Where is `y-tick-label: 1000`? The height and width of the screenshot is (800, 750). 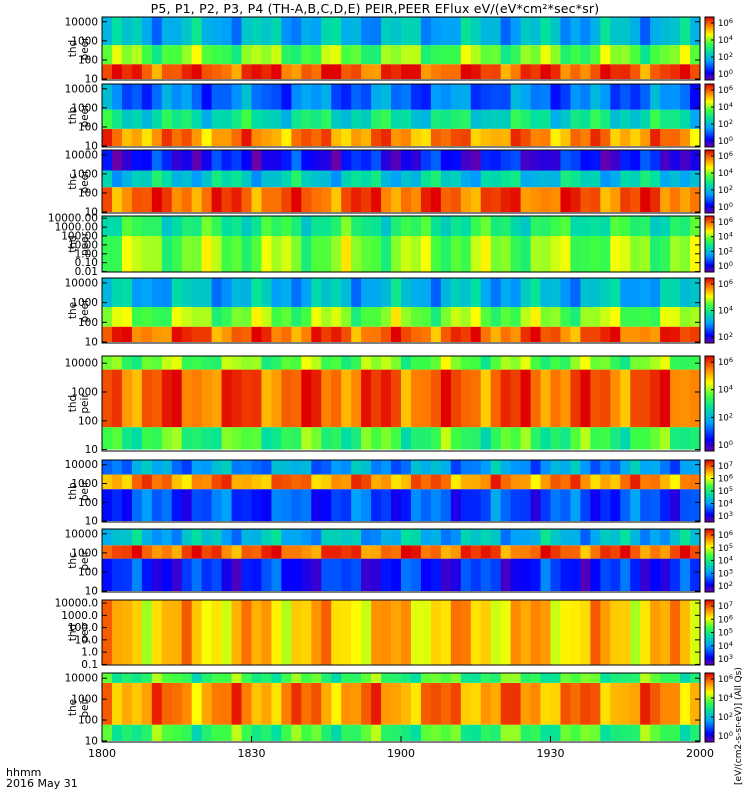 y-tick-label: 1000 is located at coordinates (84, 553).